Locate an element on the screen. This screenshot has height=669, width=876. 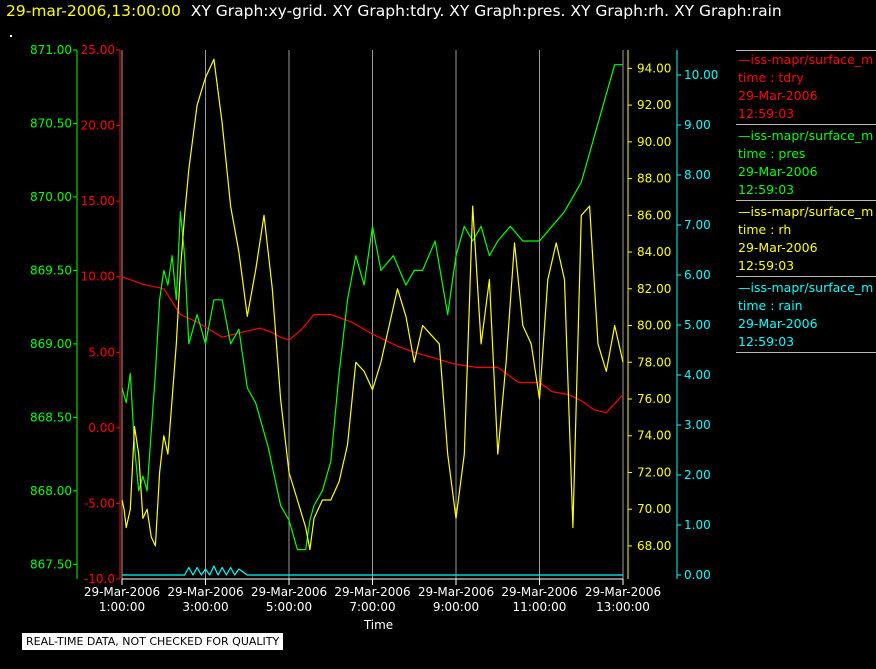
rh-tick-label: 82.00 is located at coordinates (654, 289).